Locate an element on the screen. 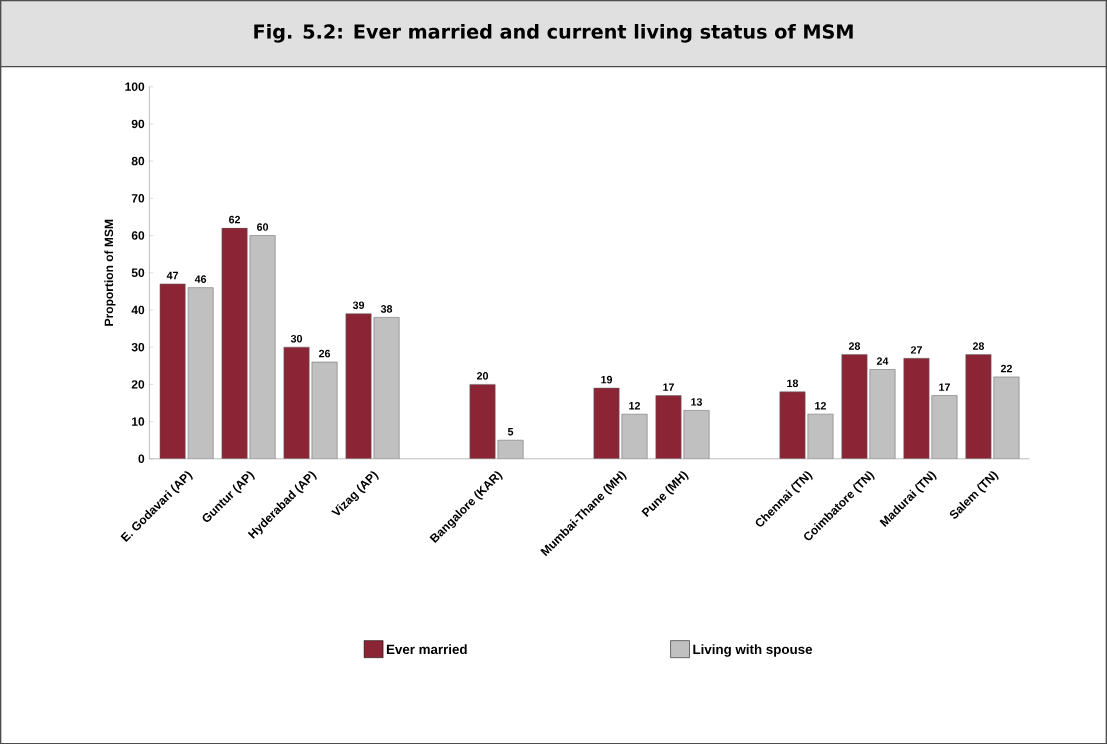  legend-label: Living with spouse is located at coordinates (753, 650).